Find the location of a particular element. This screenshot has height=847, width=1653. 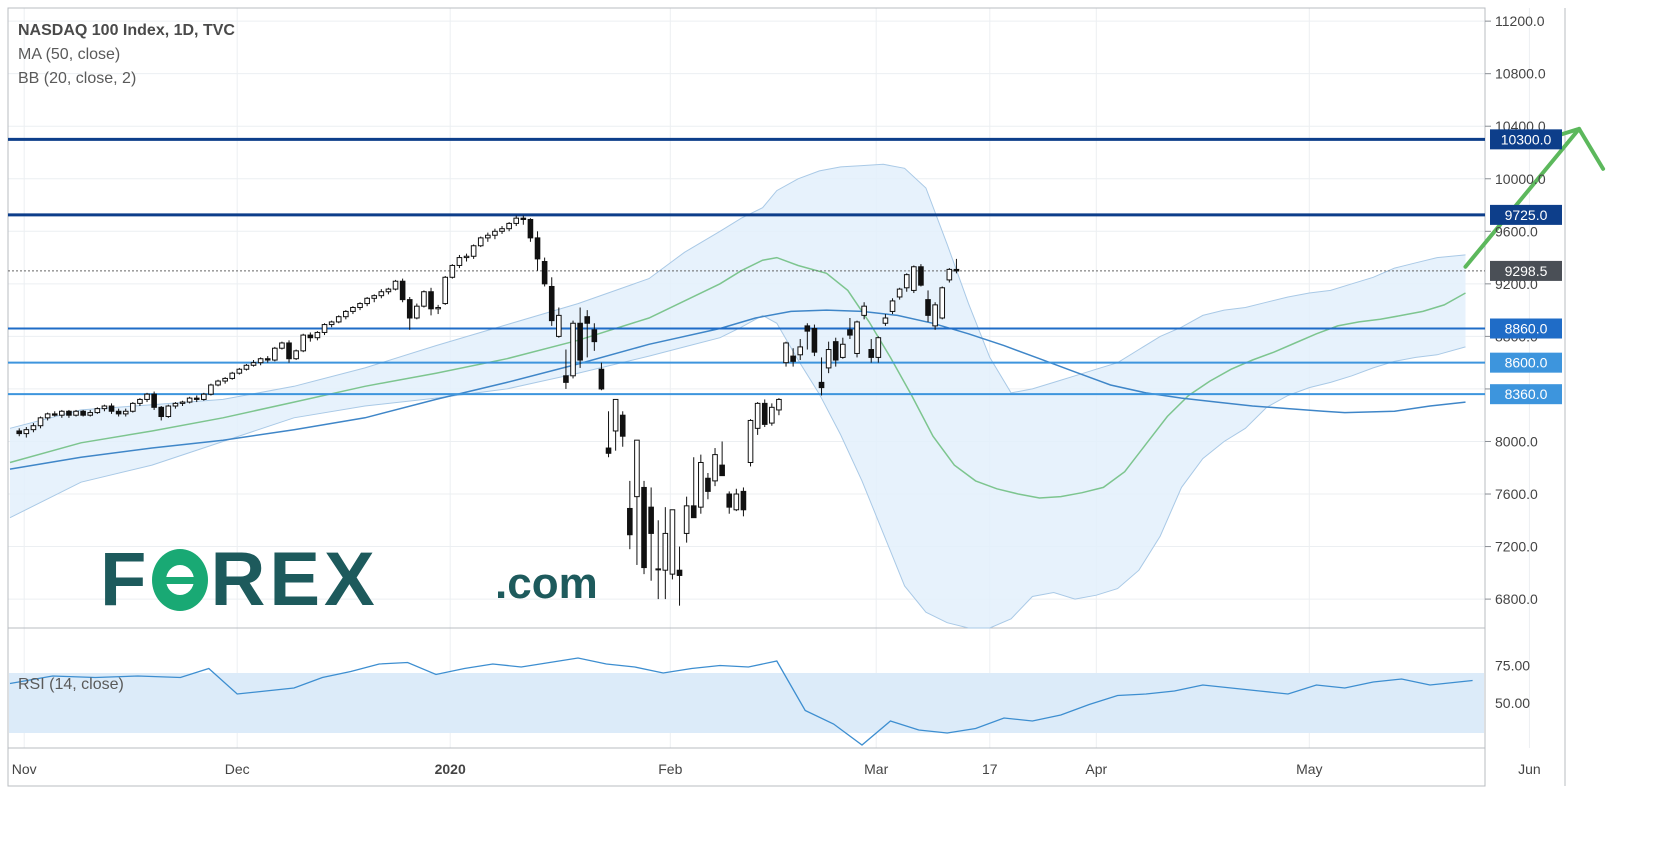

time-tick-label: 2020 is located at coordinates (450, 769).